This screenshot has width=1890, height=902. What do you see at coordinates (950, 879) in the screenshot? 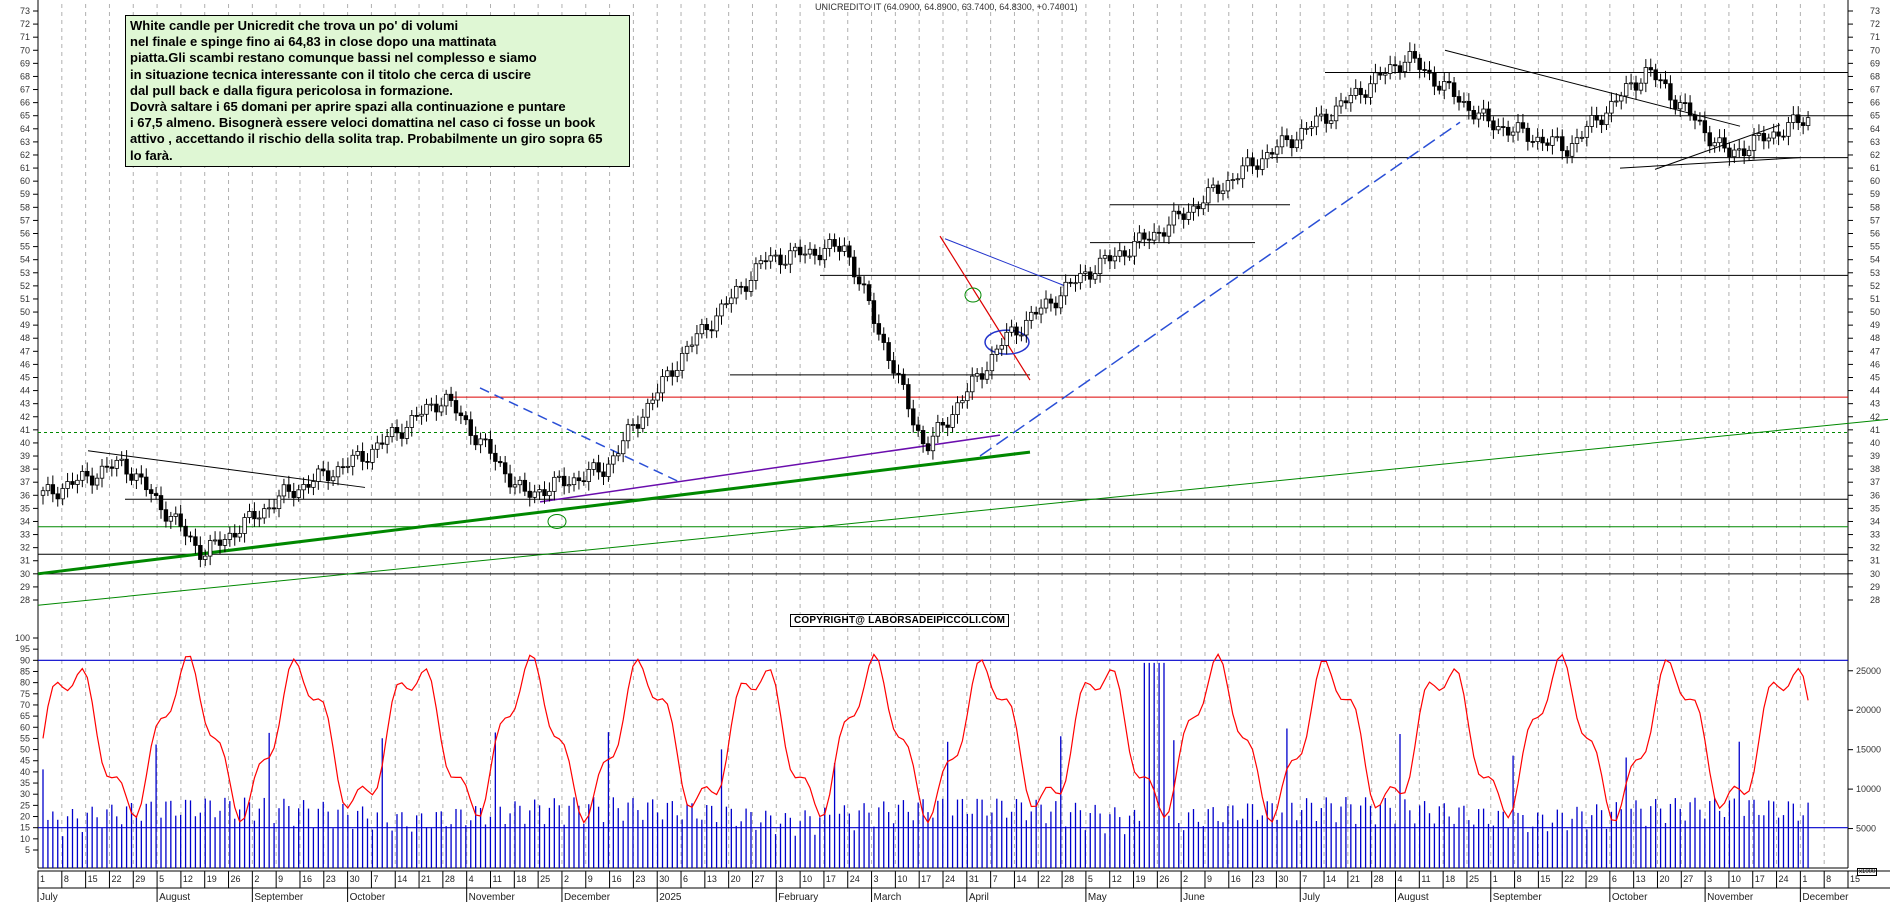
I see `date-label: 24` at bounding box center [950, 879].